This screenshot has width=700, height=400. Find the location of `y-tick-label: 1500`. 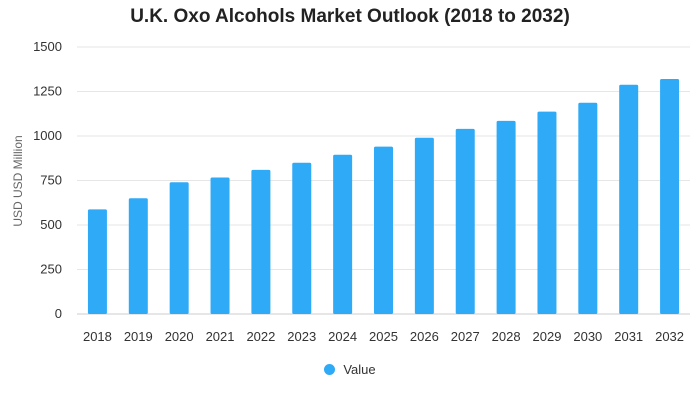

y-tick-label: 1500 is located at coordinates (47, 46).